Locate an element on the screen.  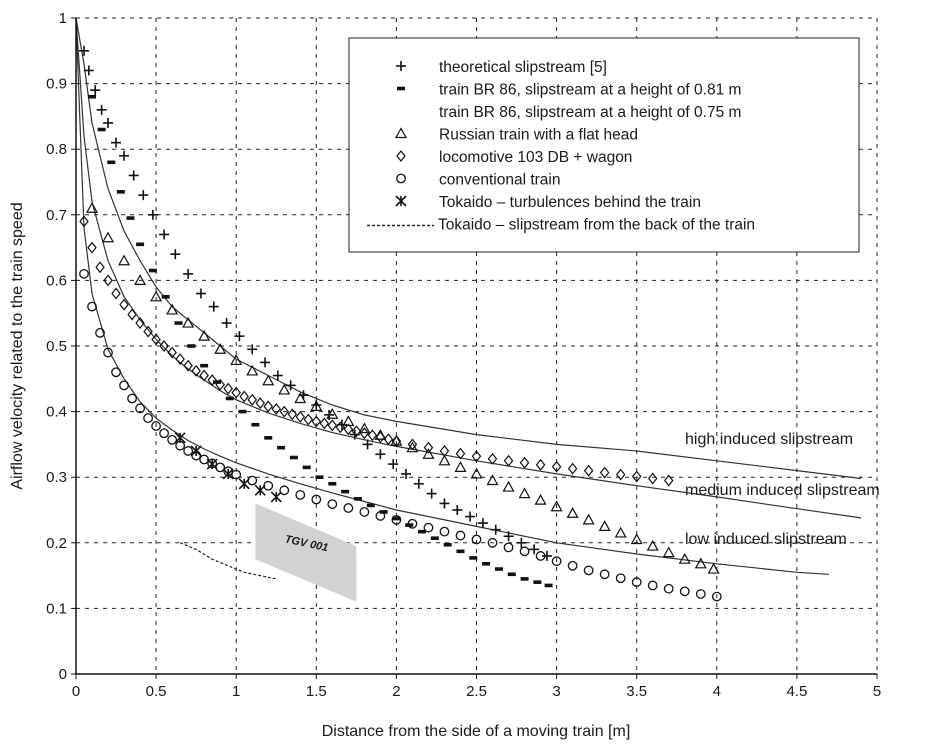
band-label-0: high induced slipstream is located at coordinates (769, 439).